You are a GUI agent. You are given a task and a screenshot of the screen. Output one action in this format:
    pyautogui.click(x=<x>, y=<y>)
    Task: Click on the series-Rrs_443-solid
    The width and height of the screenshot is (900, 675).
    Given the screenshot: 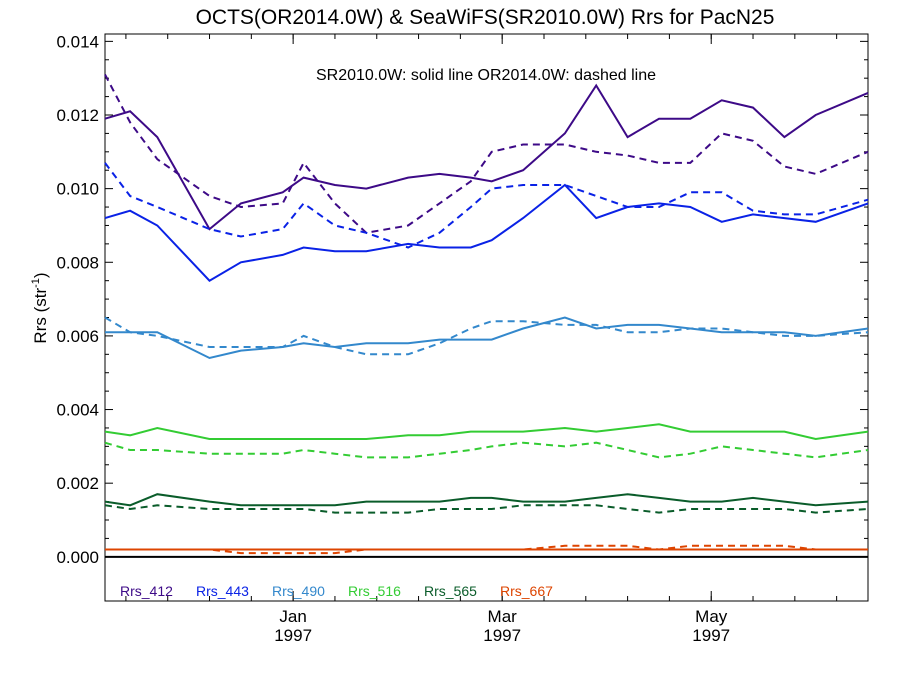 What is the action you would take?
    pyautogui.click(x=486, y=232)
    